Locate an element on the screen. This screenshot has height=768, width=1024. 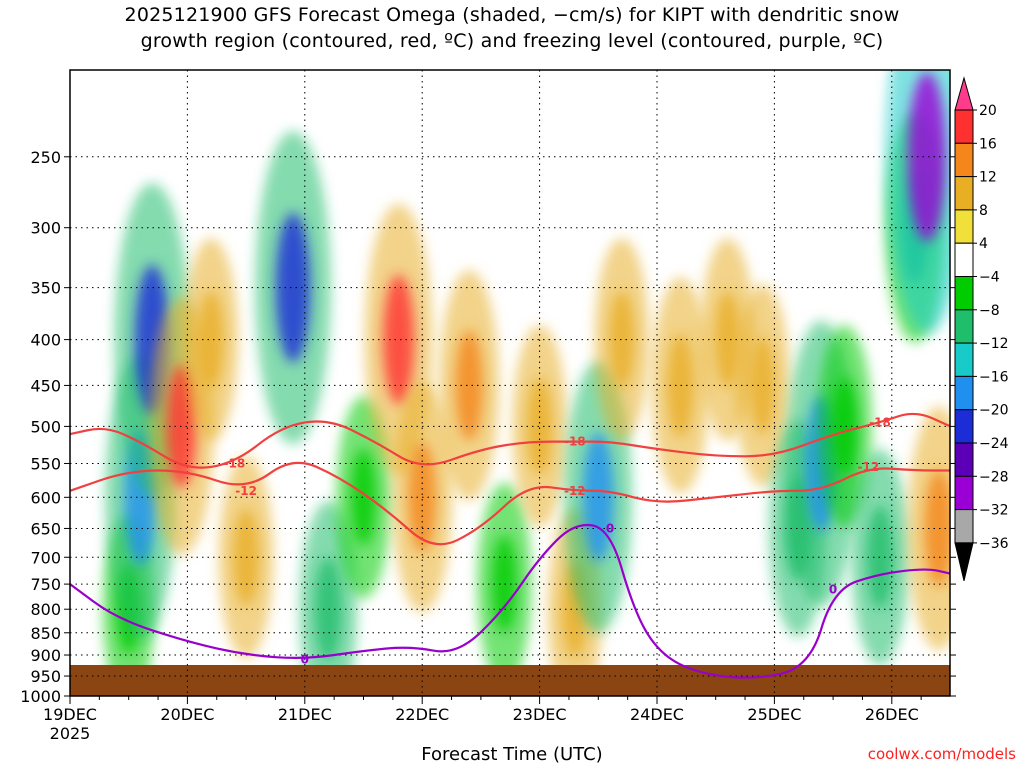
colorbar-cap-top is located at coordinates (964, 93).